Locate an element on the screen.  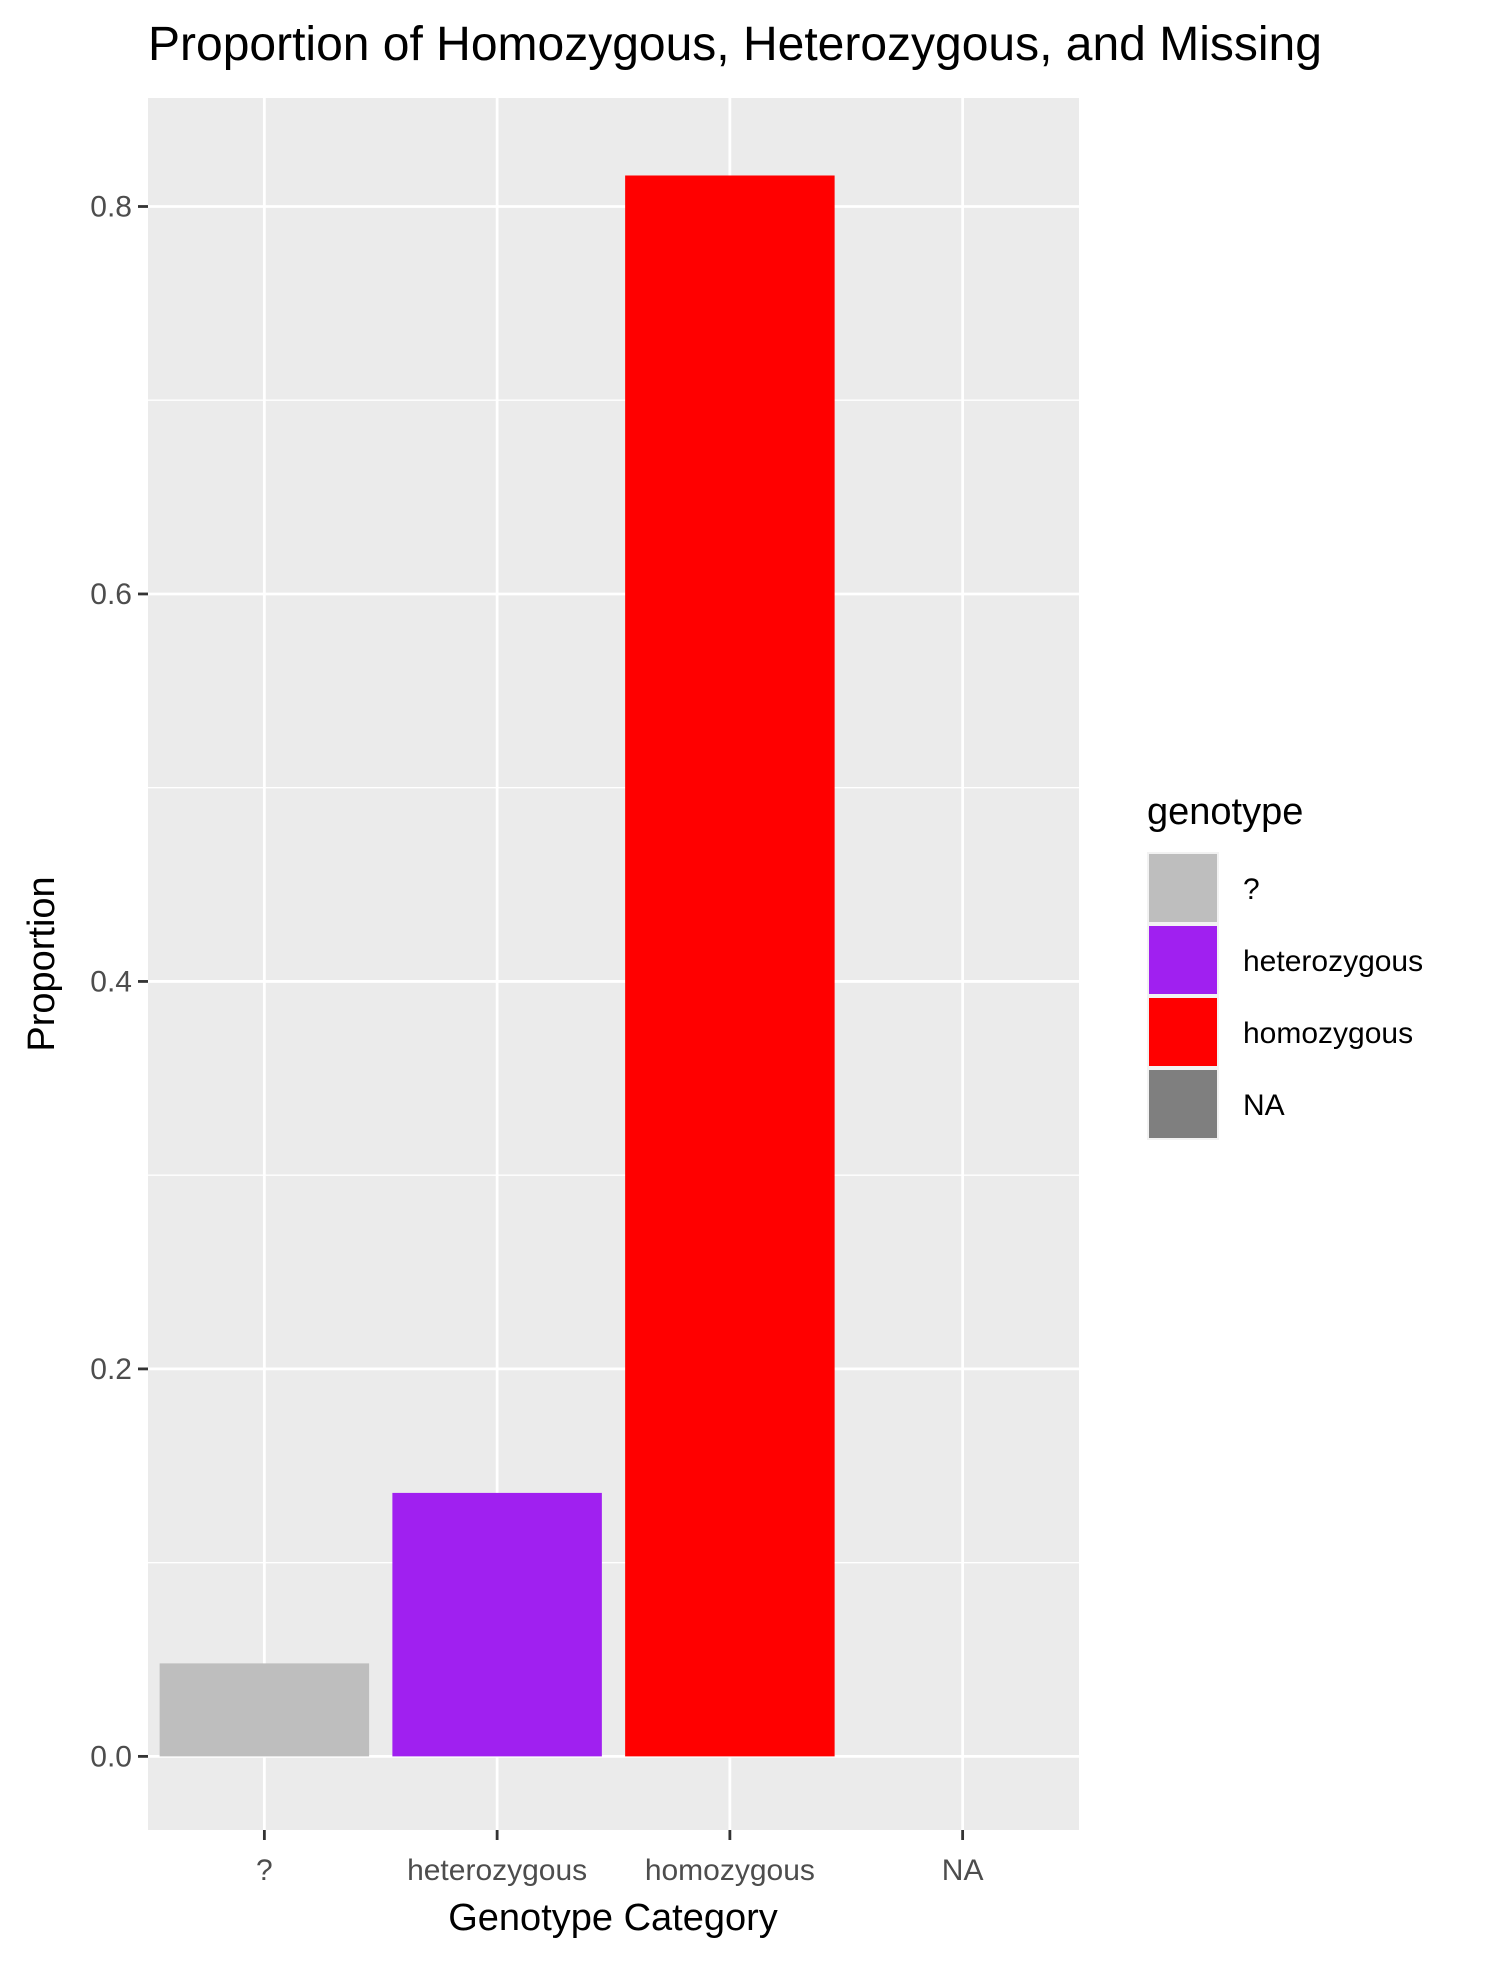
x-axis-title: Genotype Category is located at coordinates (613, 1918).